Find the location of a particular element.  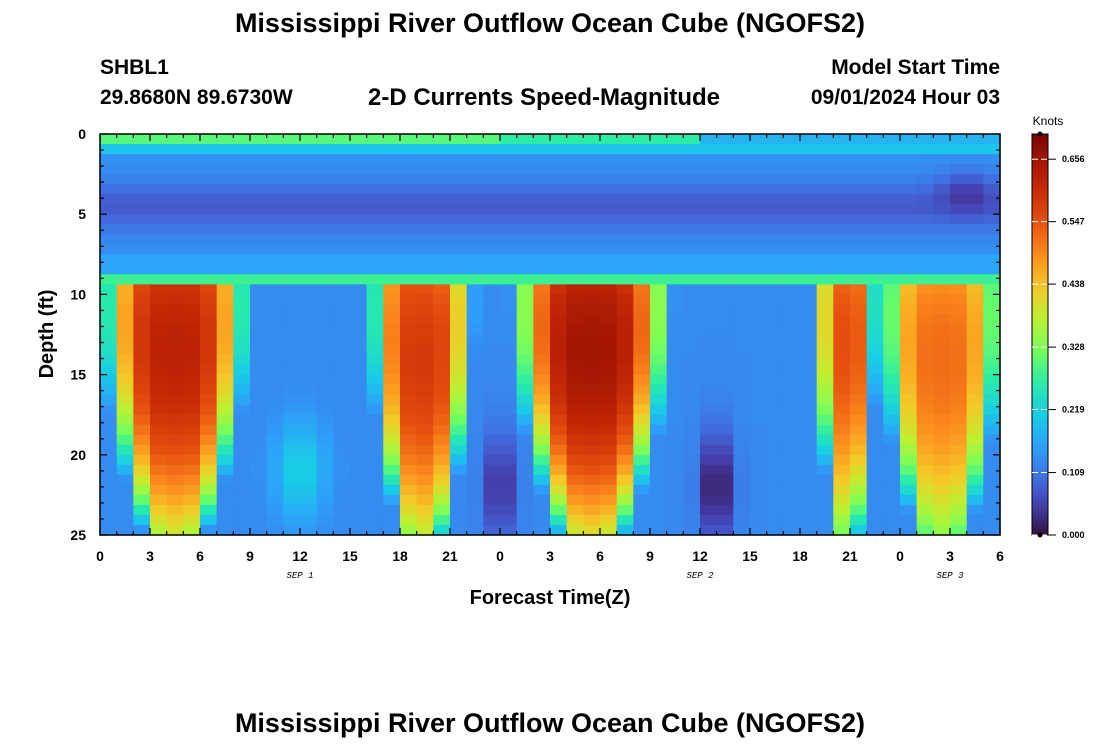

y-tick-label: 5 is located at coordinates (82, 214).